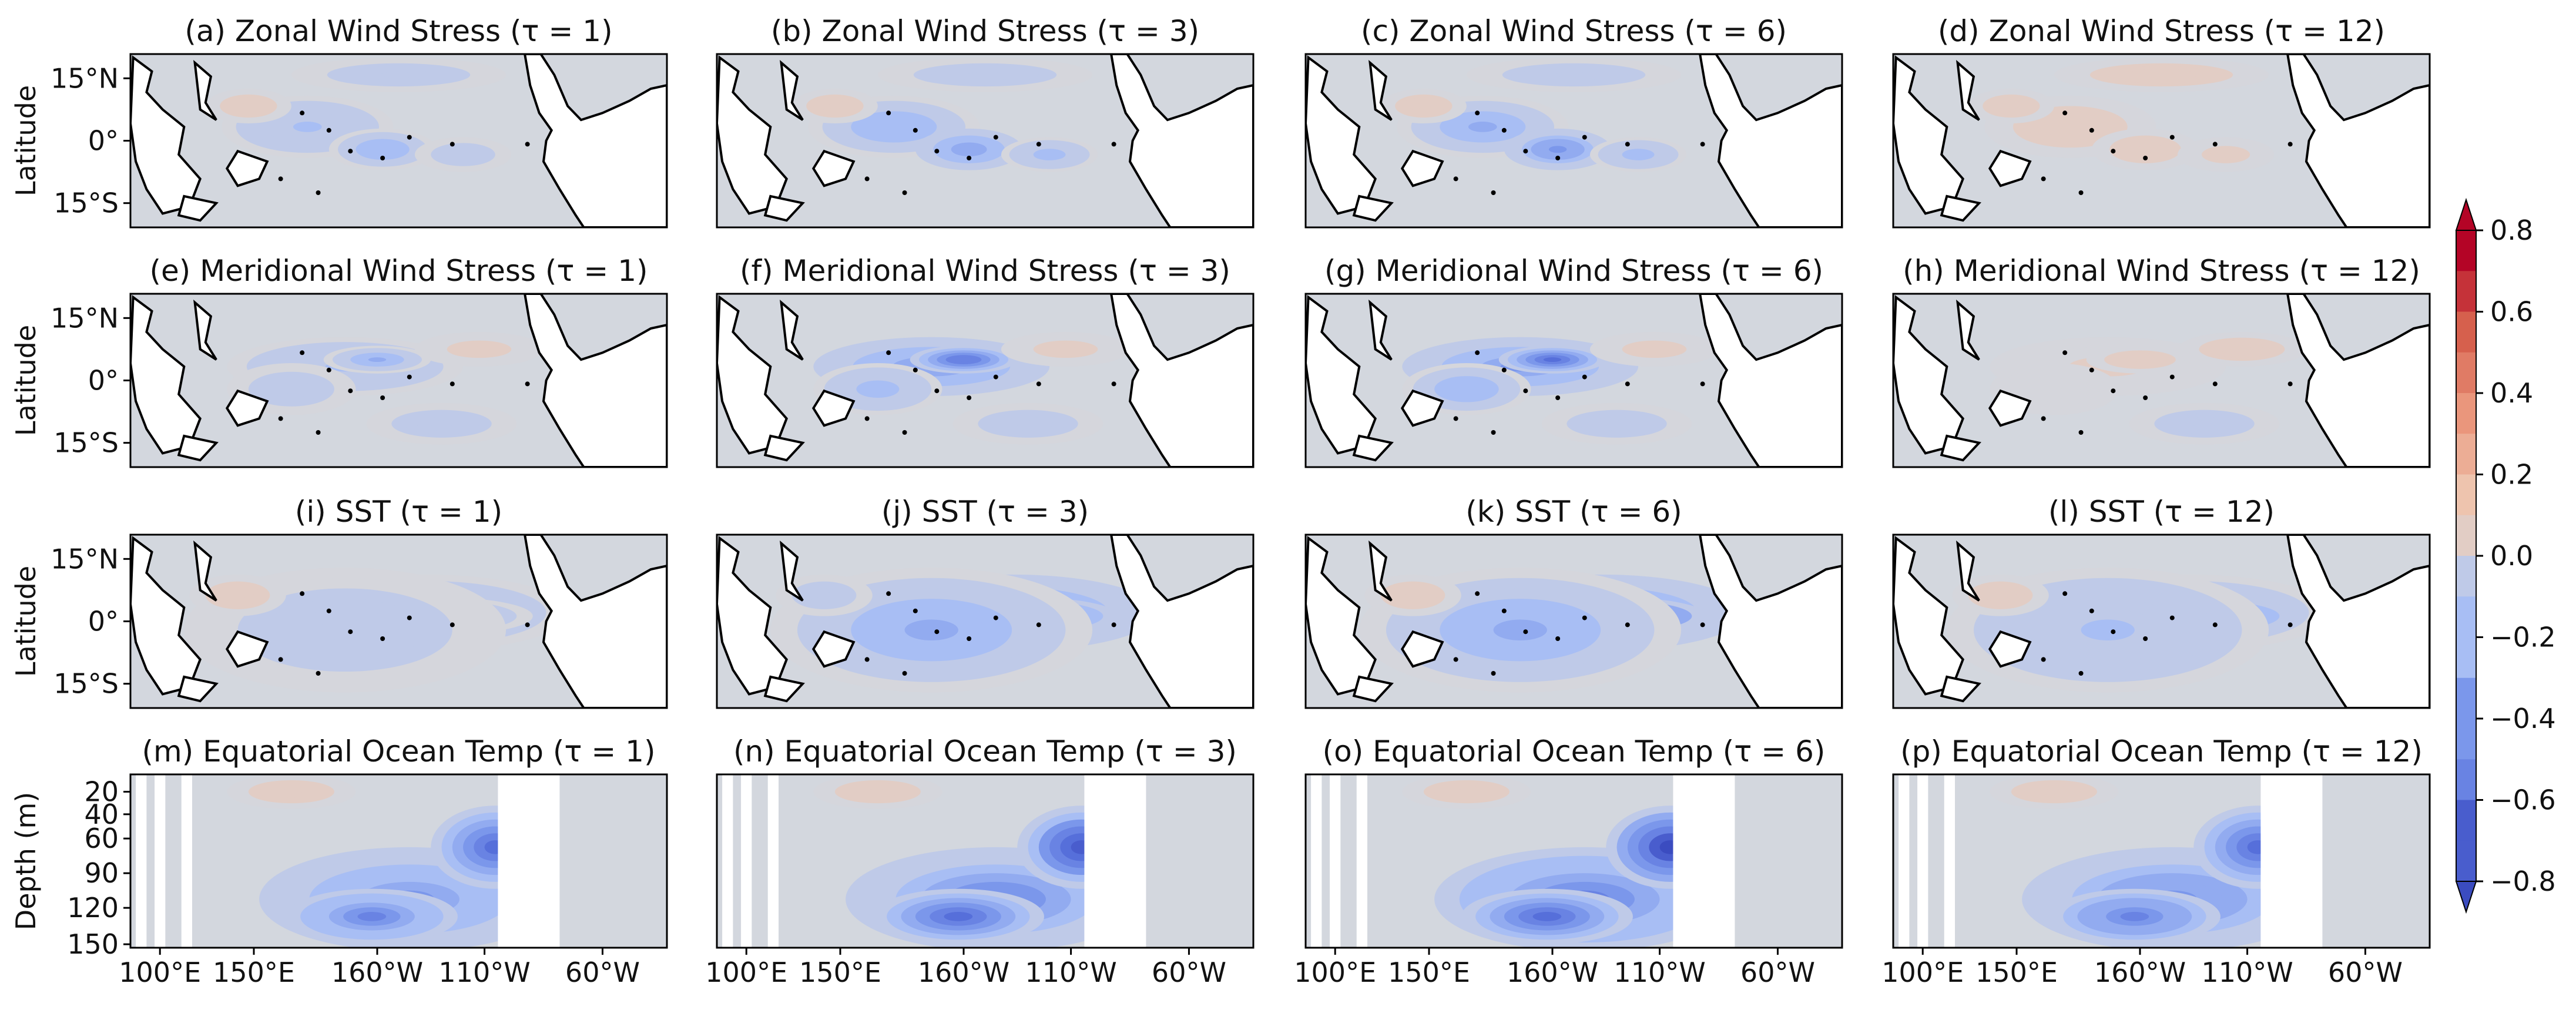 The width and height of the screenshot is (2576, 1010). Describe the element at coordinates (26, 861) in the screenshot. I see `ylabel-depth: Depth (m)` at that location.